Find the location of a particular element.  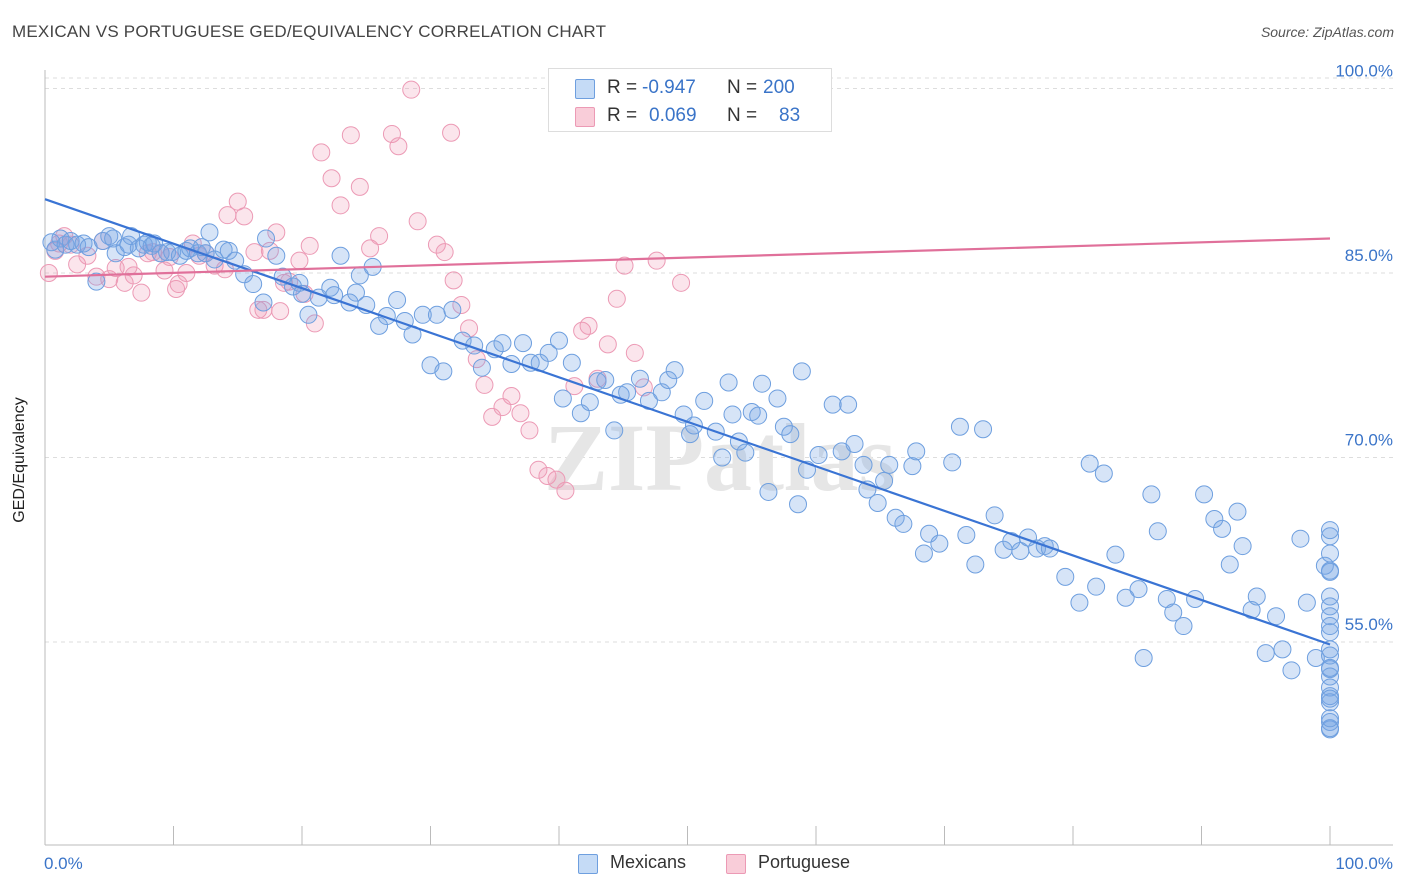

legend-row-mexicans: R = -0.947 N = 200 is located at coordinates (690, 89).